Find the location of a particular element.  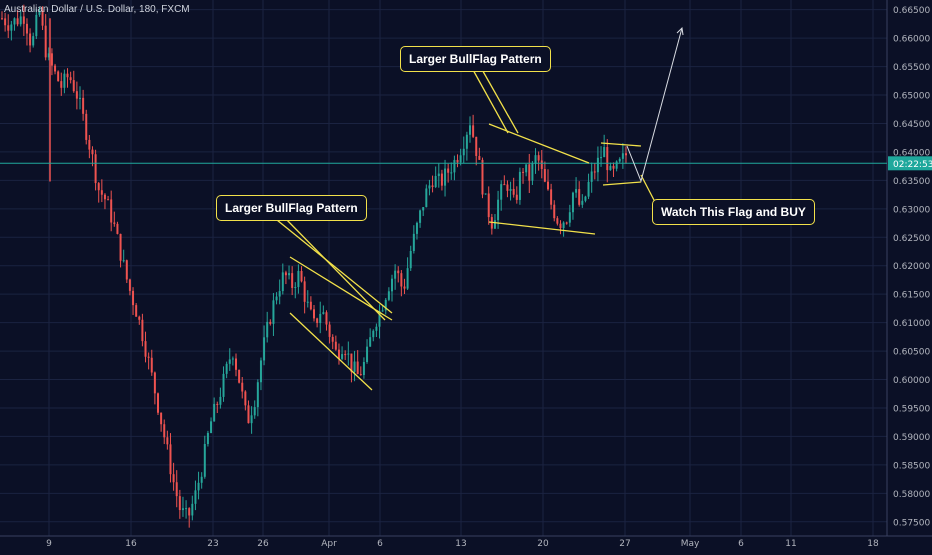

y-tick-label: 0.63000 is located at coordinates (911, 210).